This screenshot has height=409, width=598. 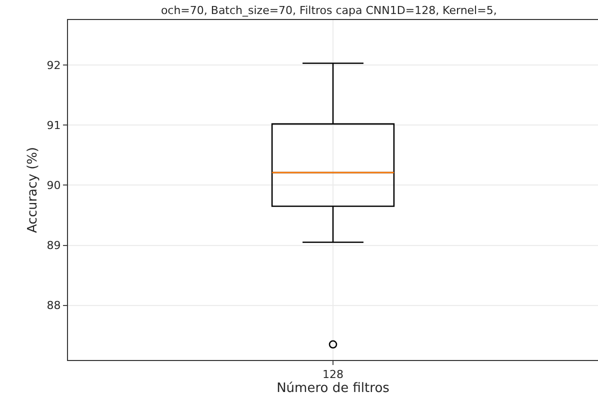 What do you see at coordinates (53, 305) in the screenshot?
I see `y-tick-label: 88` at bounding box center [53, 305].